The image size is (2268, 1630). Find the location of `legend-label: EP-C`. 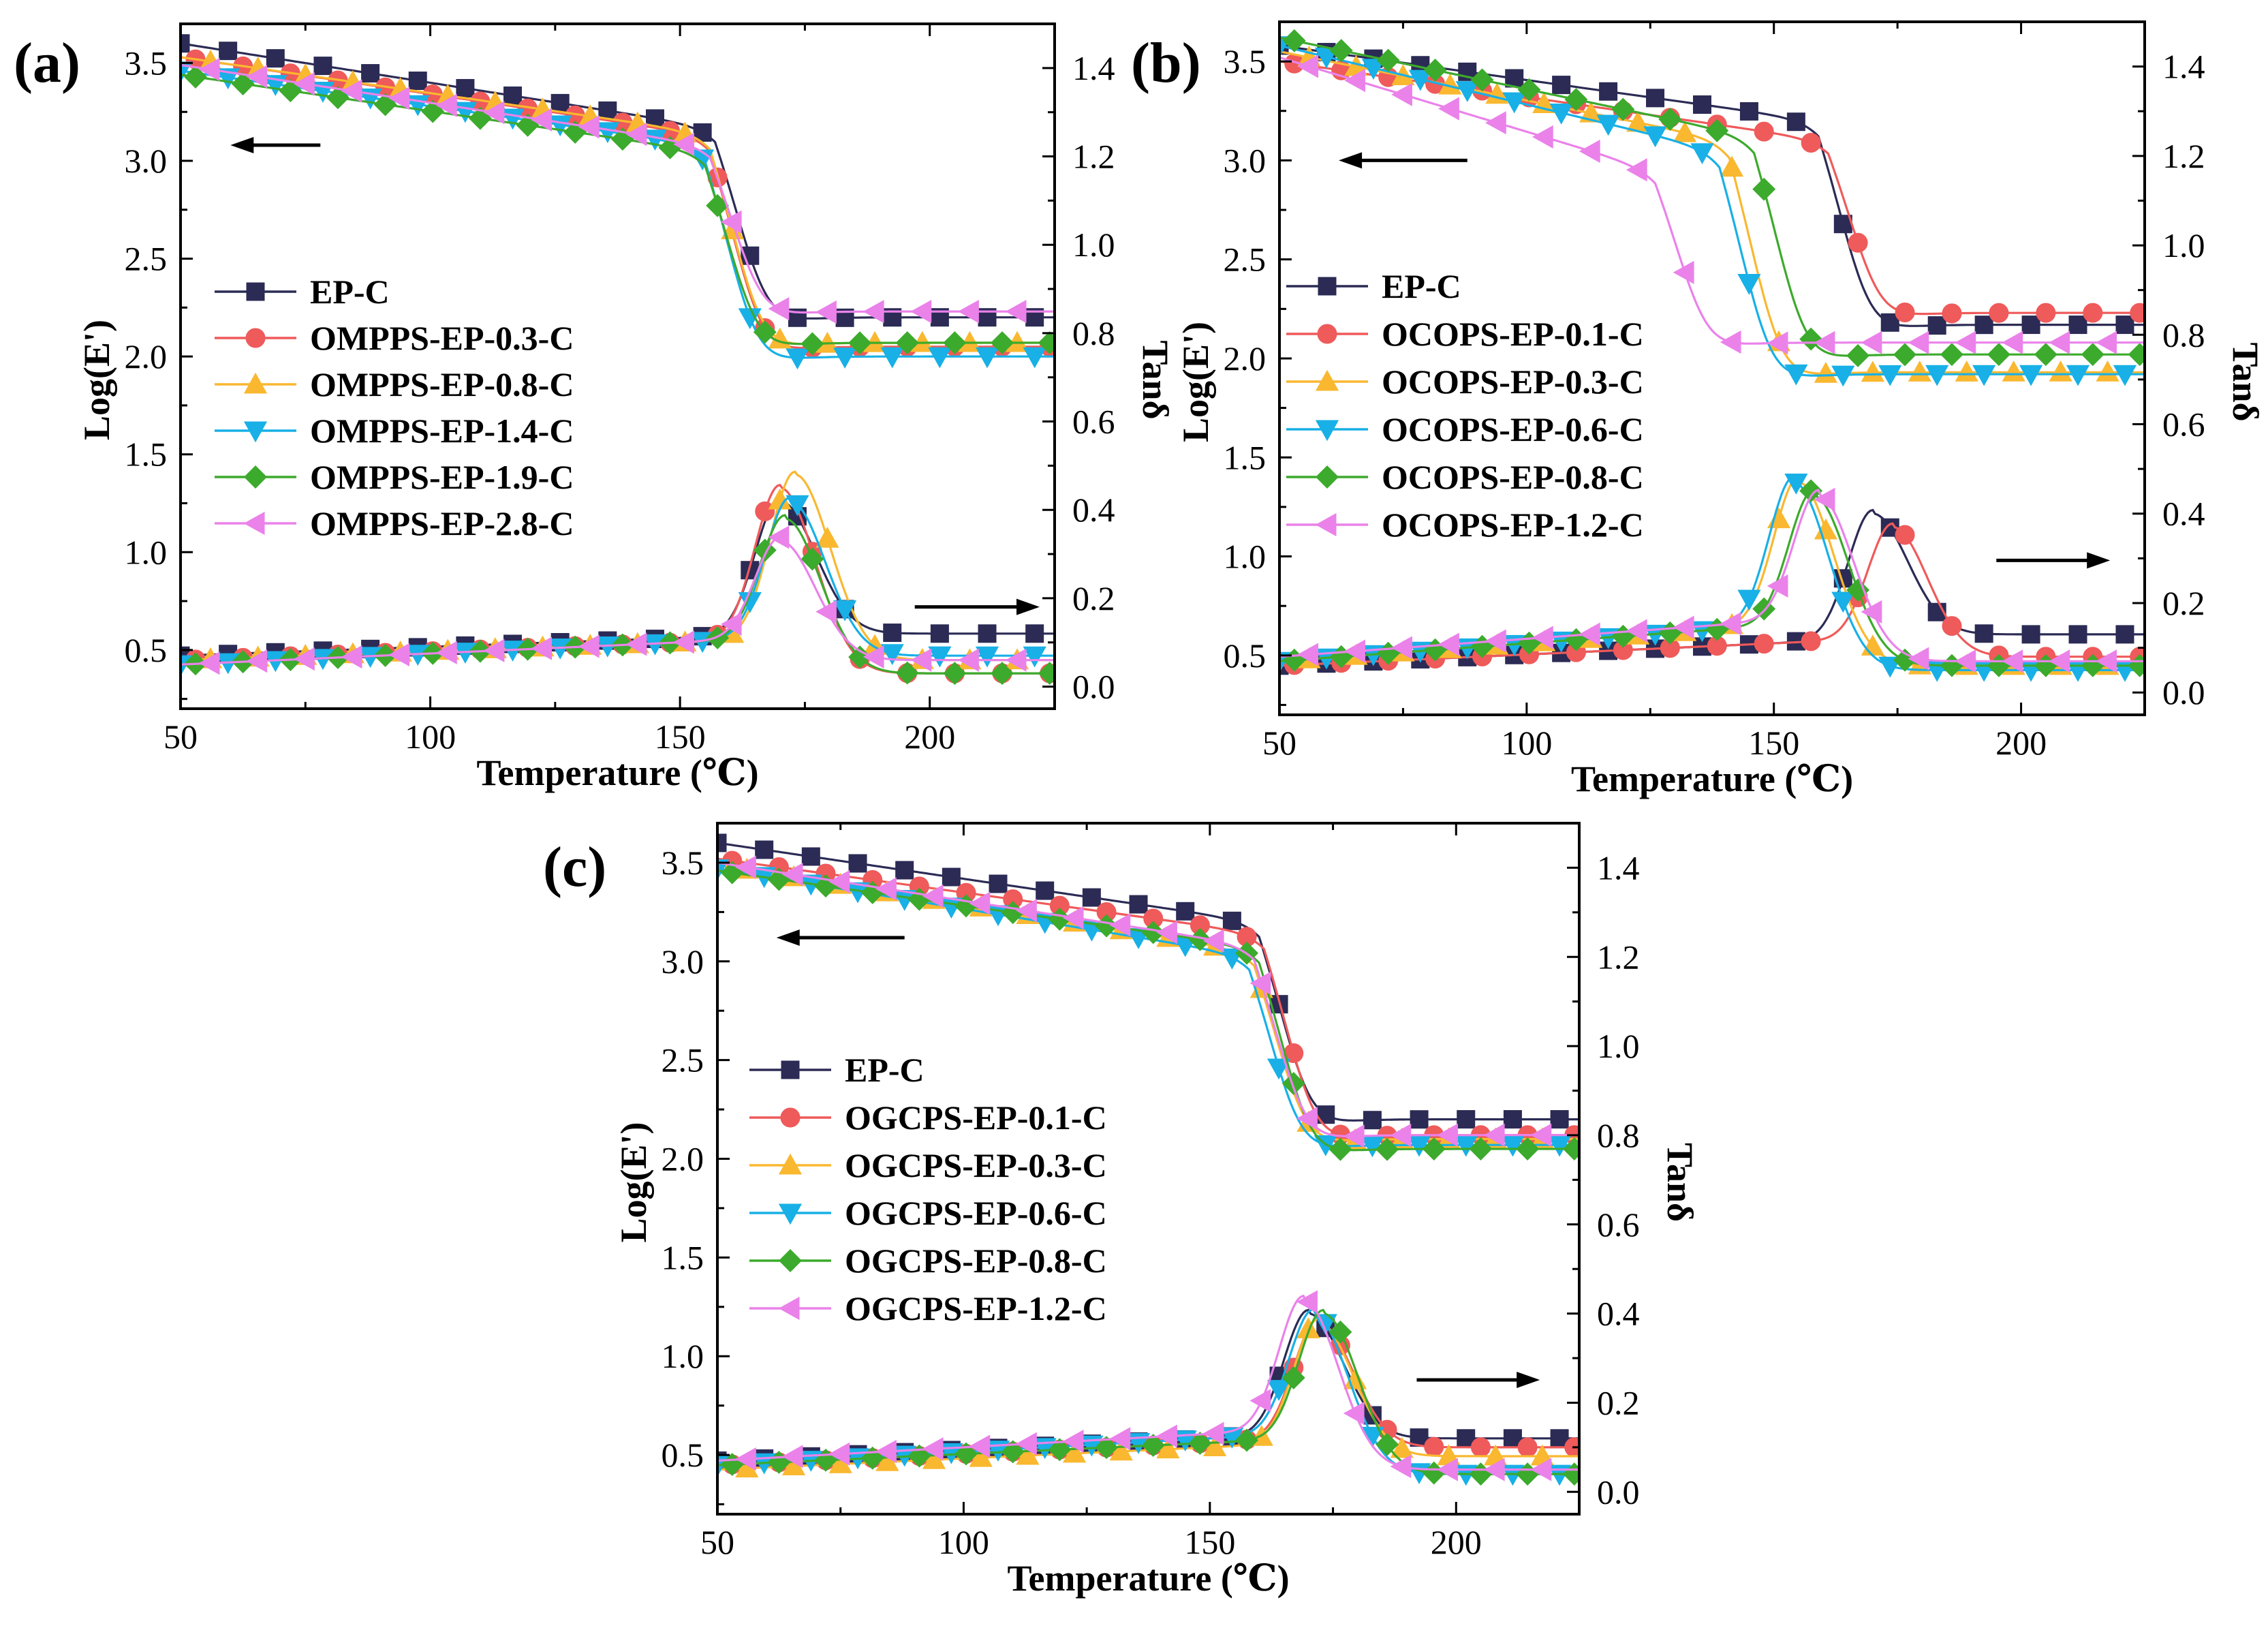

legend-label: EP-C is located at coordinates (350, 292).